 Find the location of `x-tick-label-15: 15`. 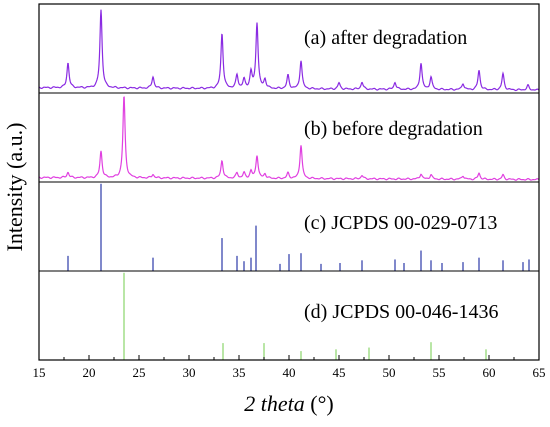

x-tick-label-15: 15 is located at coordinates (39, 372).